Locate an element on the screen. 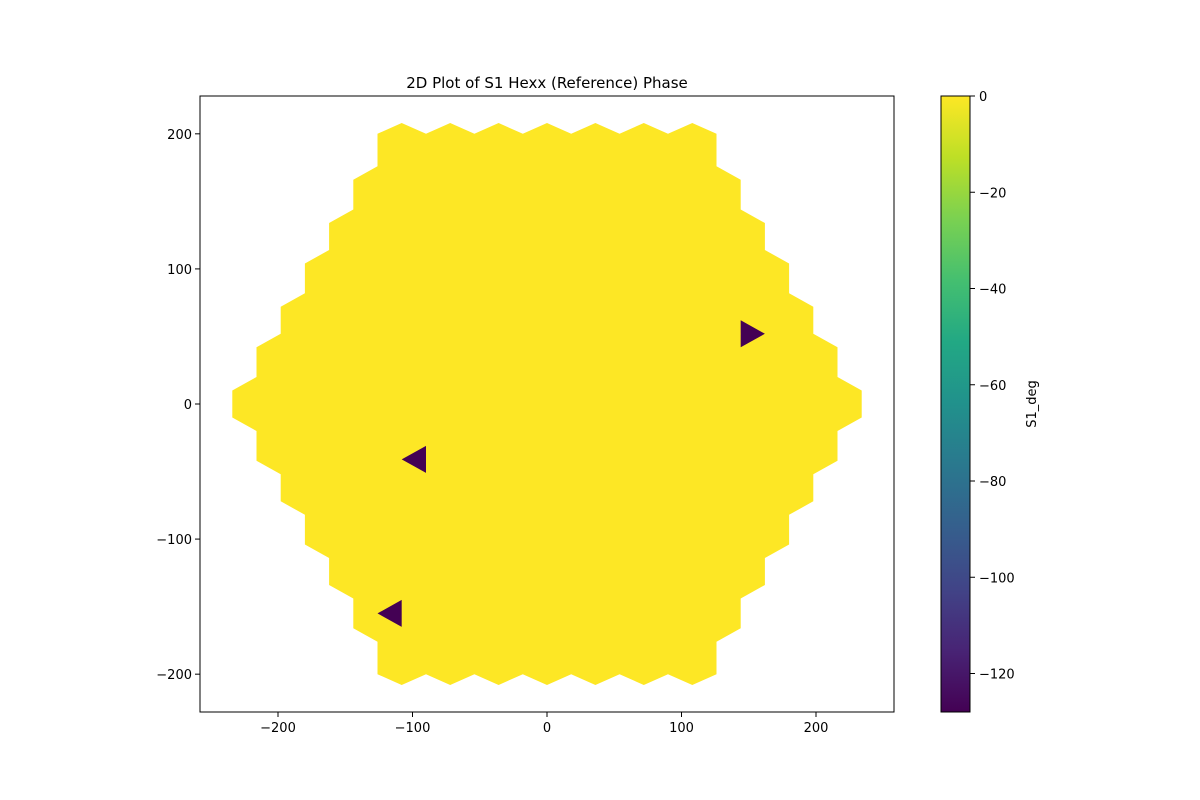 The width and height of the screenshot is (1200, 800). y-tick-label: −100 is located at coordinates (174, 540).